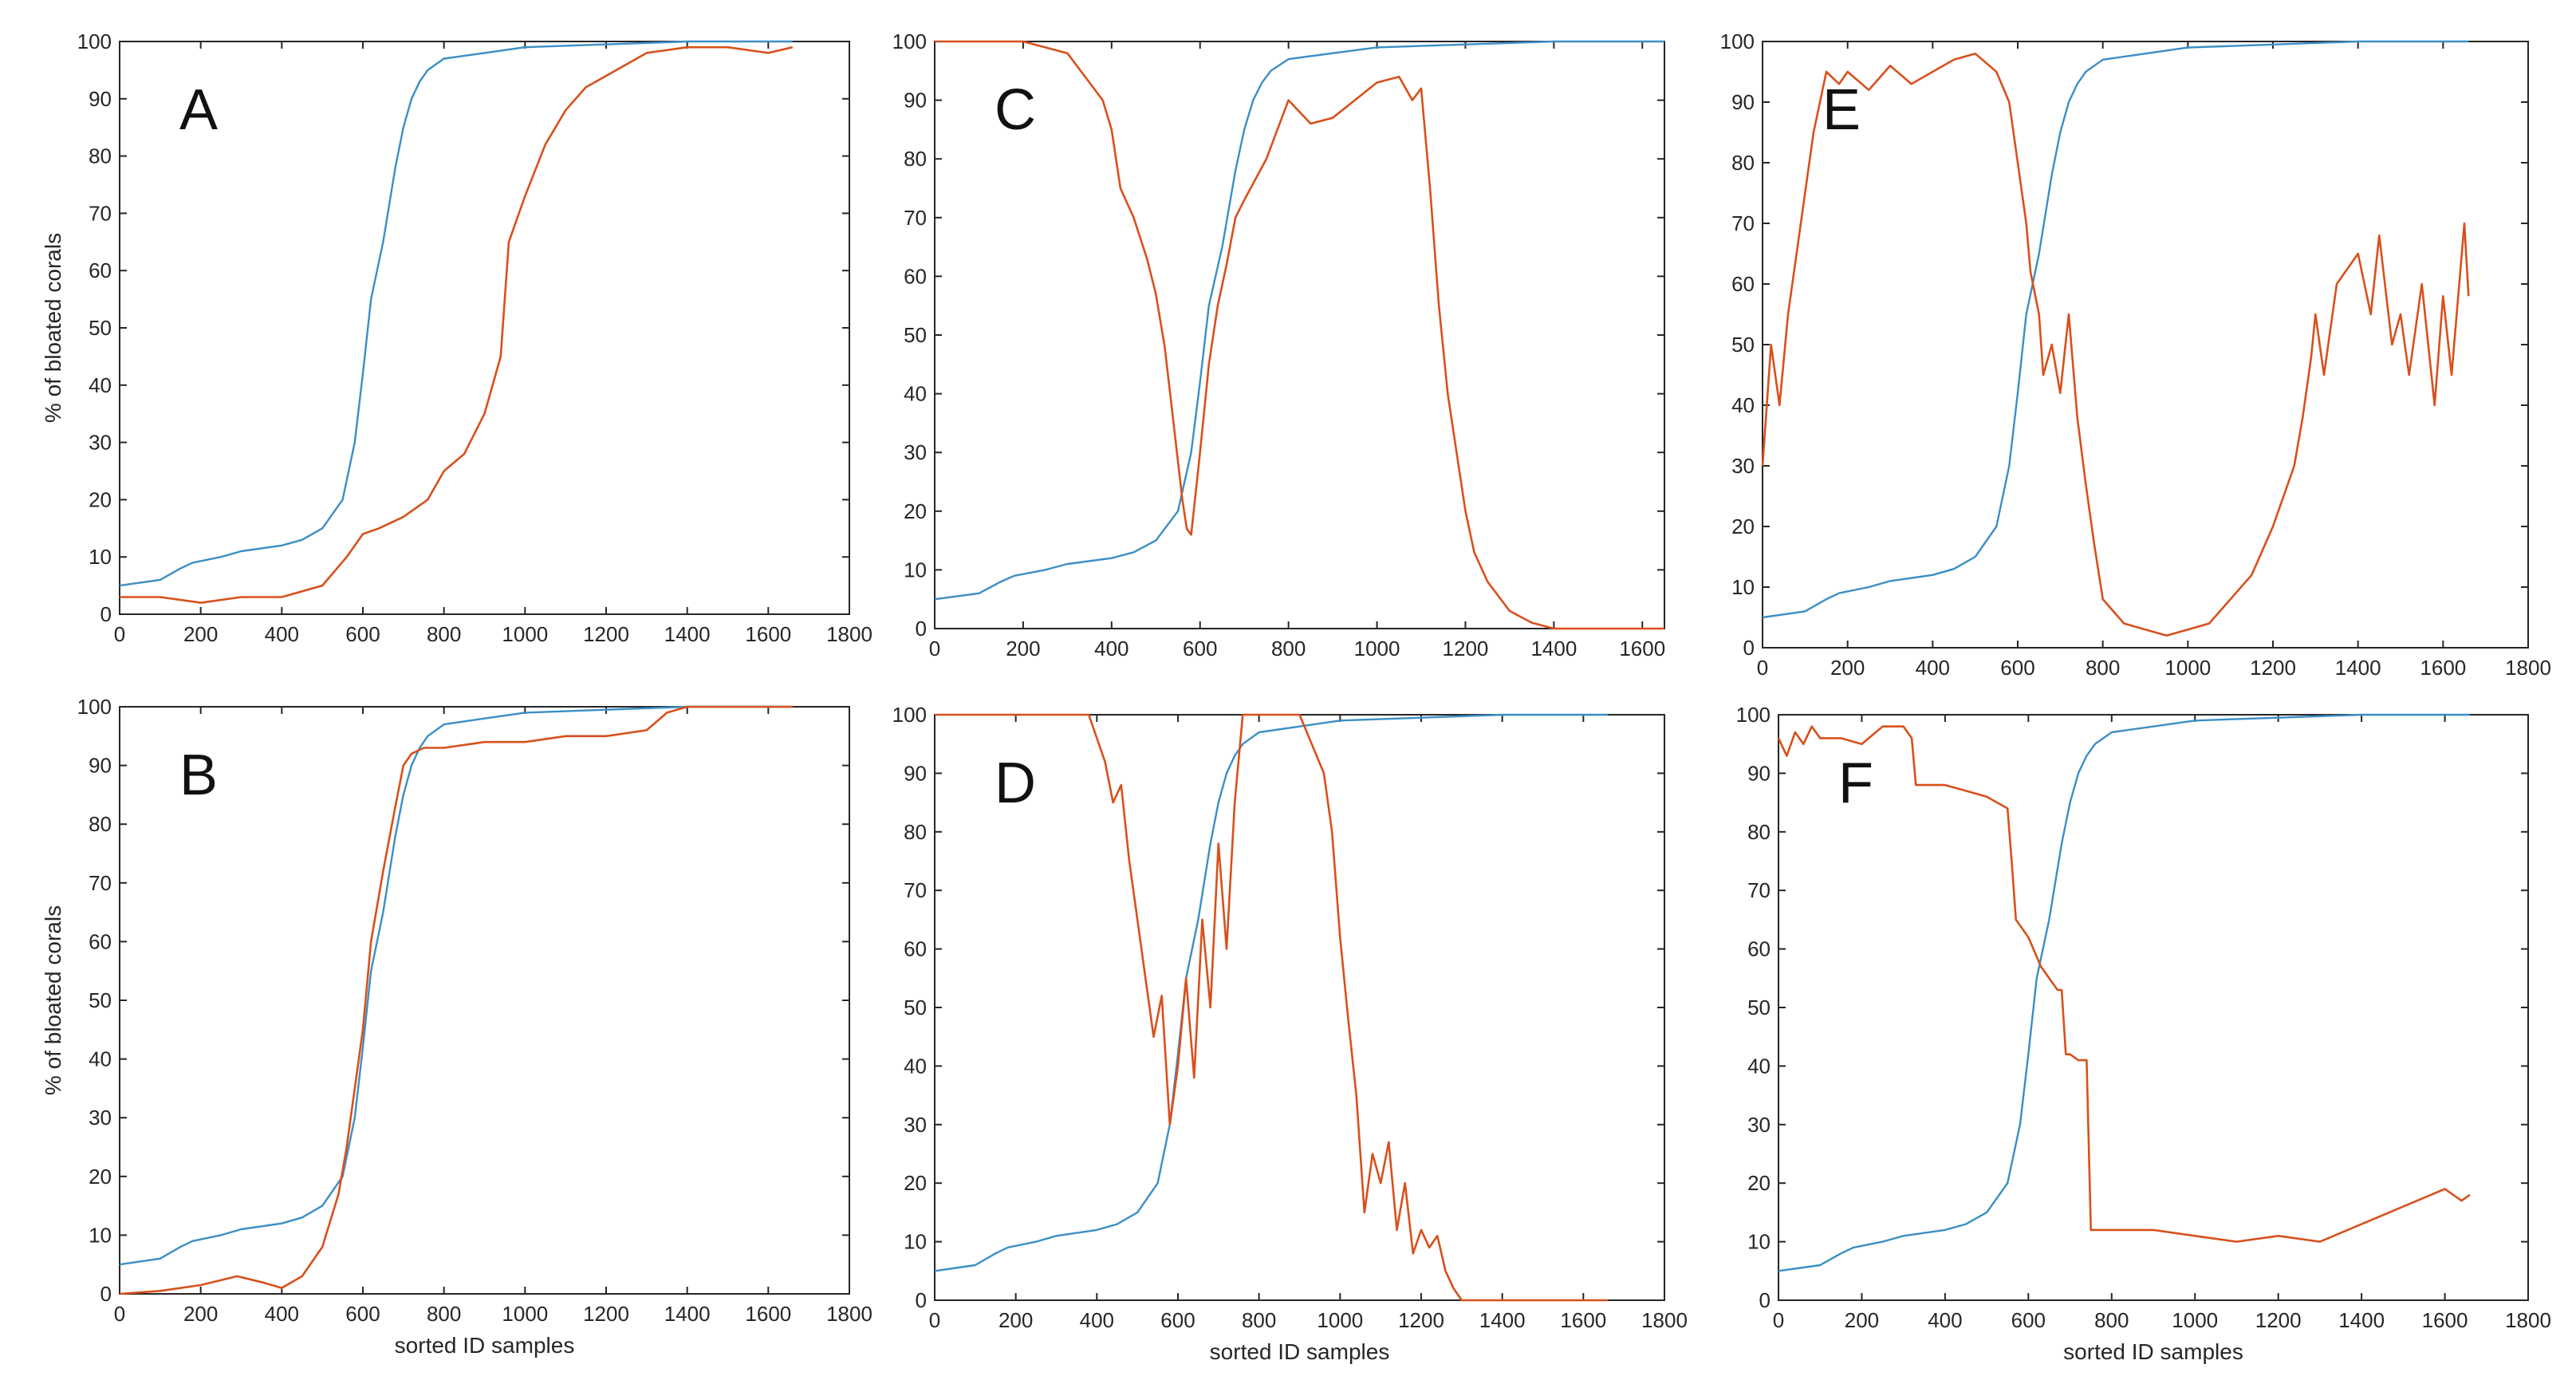 The height and width of the screenshot is (1384, 2576). Describe the element at coordinates (1841, 110) in the screenshot. I see `panel-letter: E` at that location.